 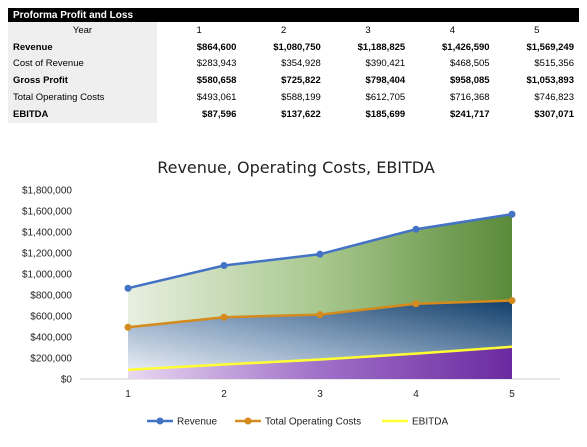 What do you see at coordinates (82, 47) in the screenshot?
I see `row-label: Revenue` at bounding box center [82, 47].